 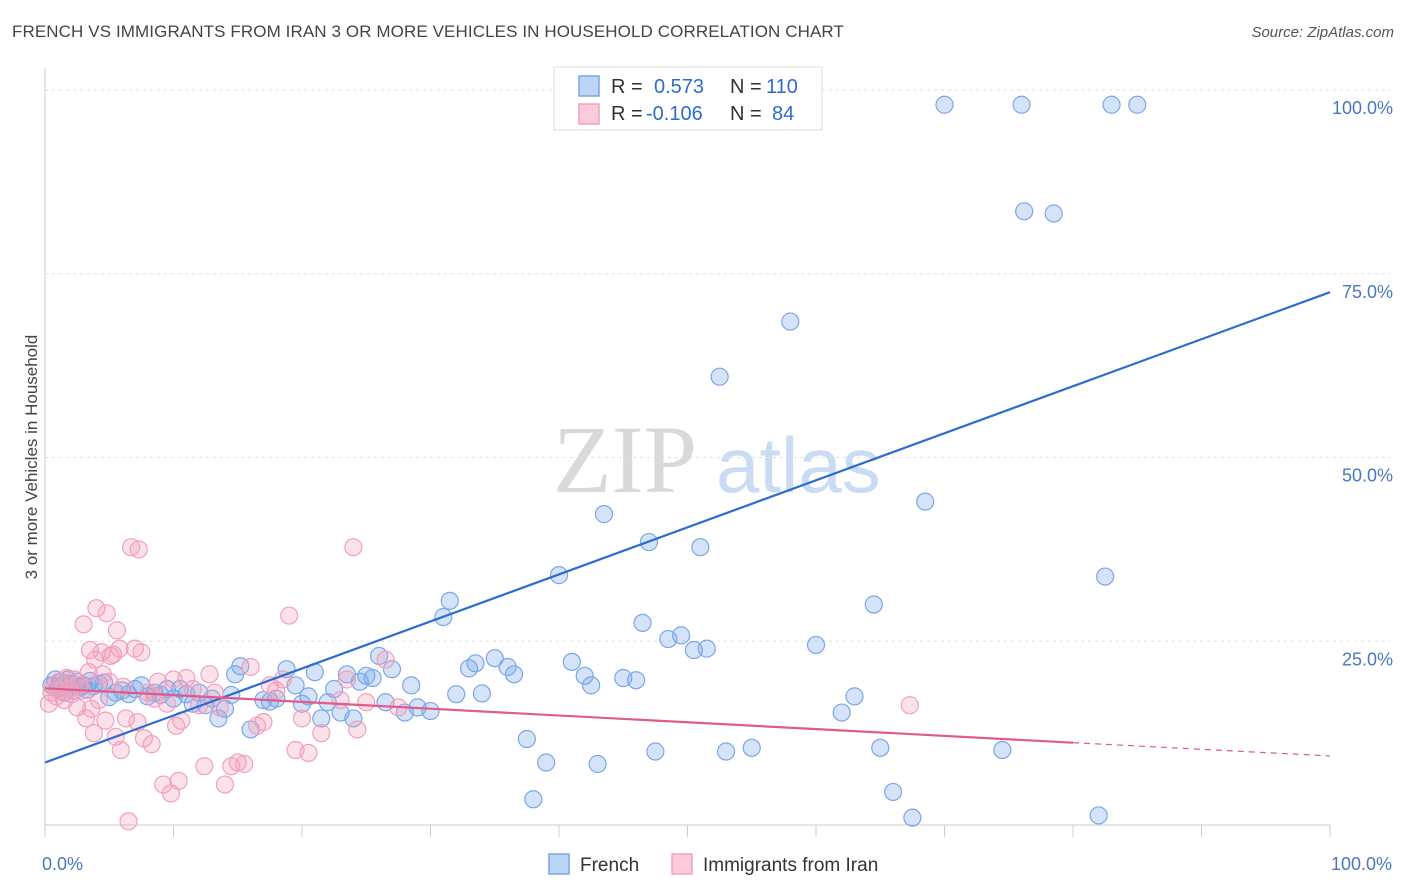 I want to click on correlation-legend: R = 0.573 N = 110 R = -0.106 N = 84, so click(x=688, y=98).